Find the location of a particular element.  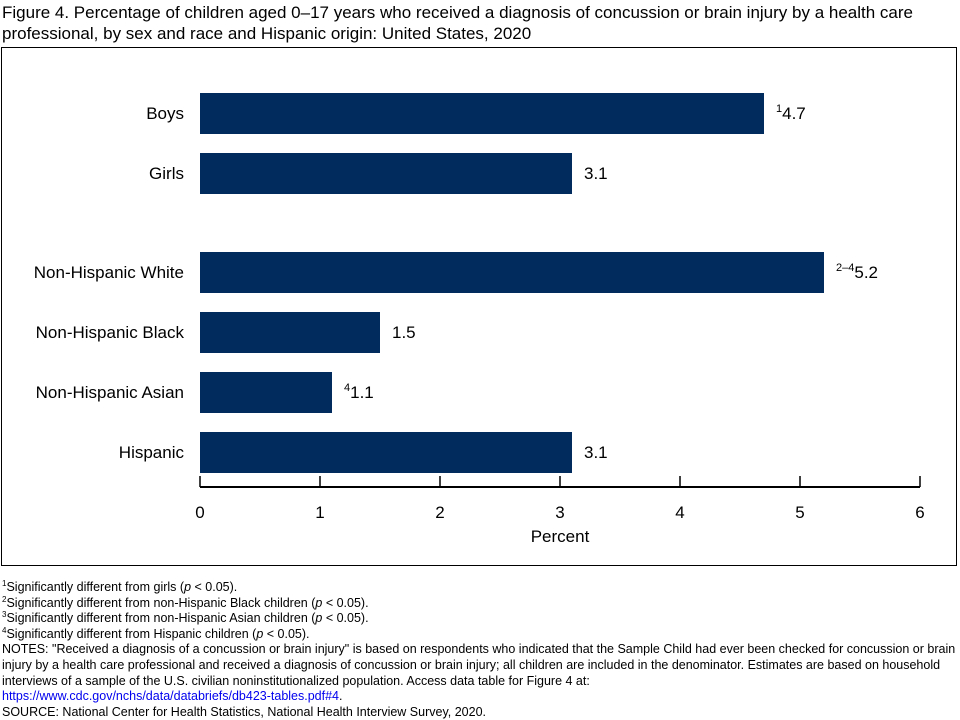

category-label: Boys is located at coordinates (165, 113).